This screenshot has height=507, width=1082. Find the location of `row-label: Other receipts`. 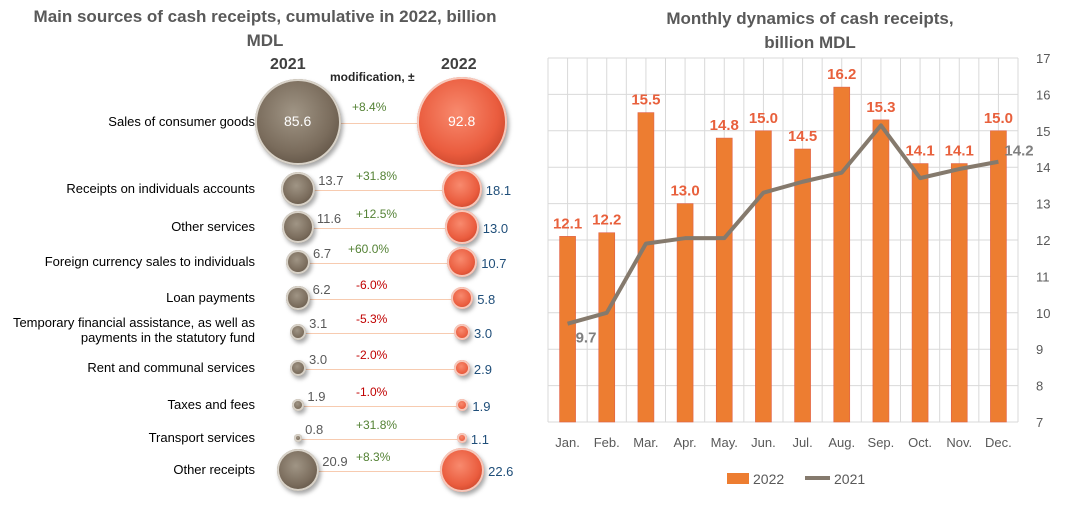

row-label: Other receipts is located at coordinates (214, 469).